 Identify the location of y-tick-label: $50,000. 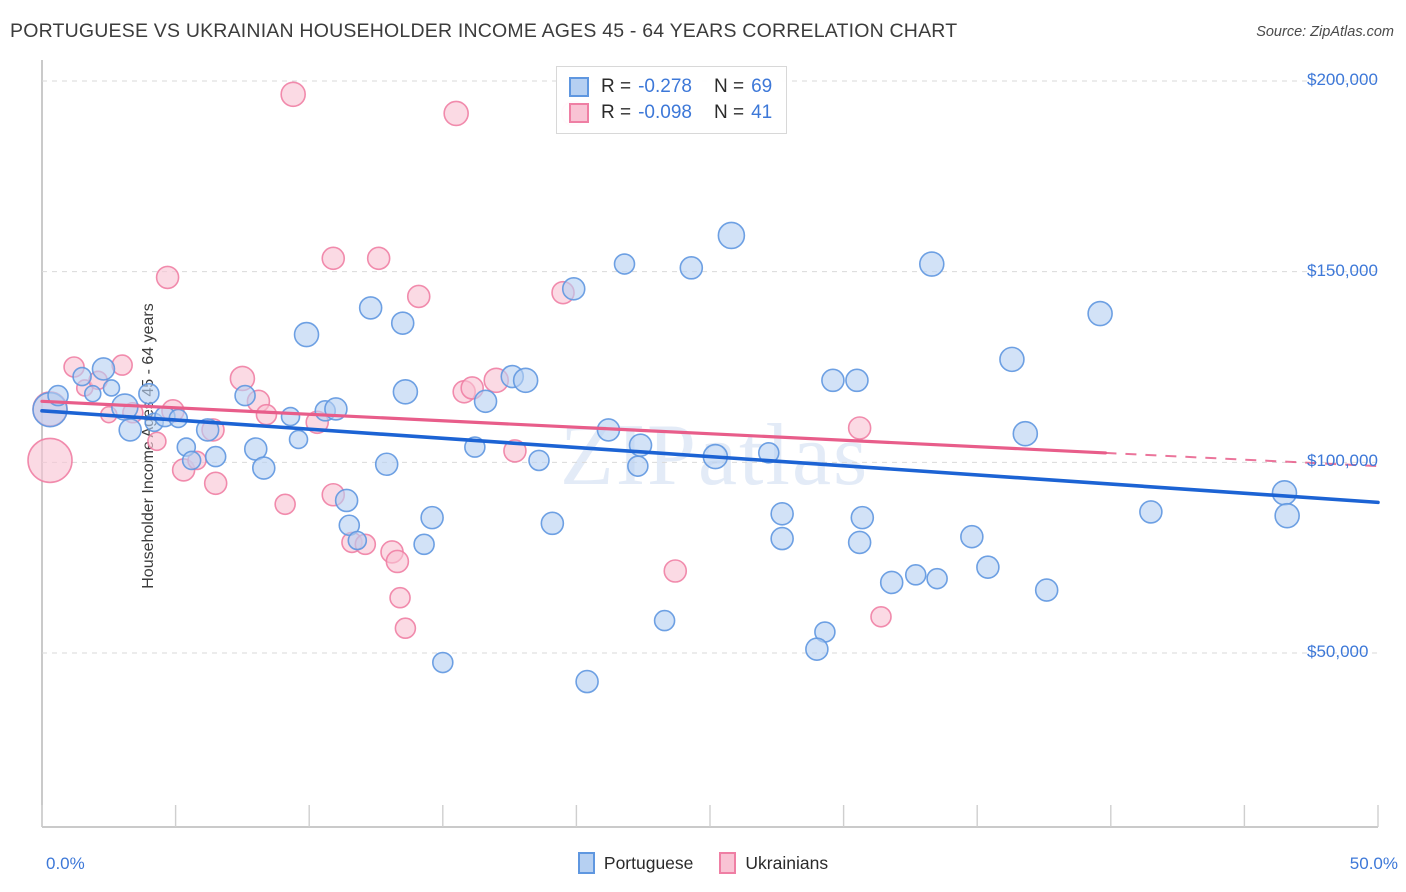
(1338, 651).